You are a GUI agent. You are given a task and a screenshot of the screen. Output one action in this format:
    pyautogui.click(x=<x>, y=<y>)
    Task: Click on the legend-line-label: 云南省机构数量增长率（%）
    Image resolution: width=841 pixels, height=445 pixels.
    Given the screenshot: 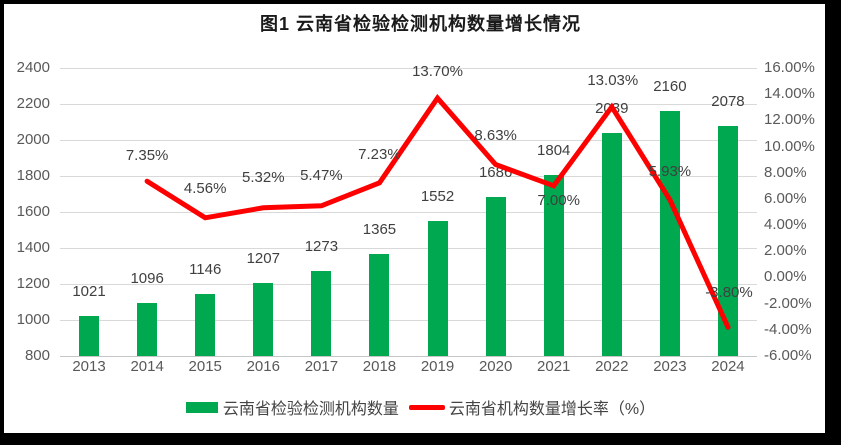 What is the action you would take?
    pyautogui.click(x=552, y=409)
    